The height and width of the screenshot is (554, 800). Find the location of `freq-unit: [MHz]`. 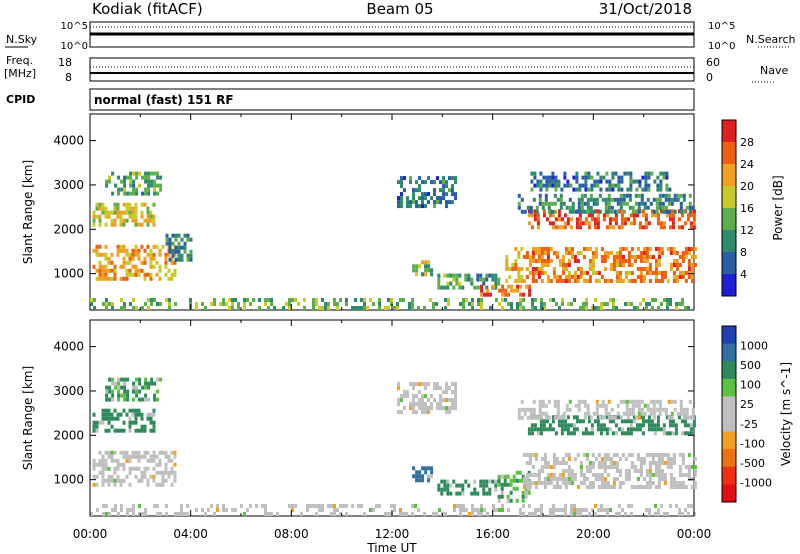

freq-unit: [MHz] is located at coordinates (20, 73).